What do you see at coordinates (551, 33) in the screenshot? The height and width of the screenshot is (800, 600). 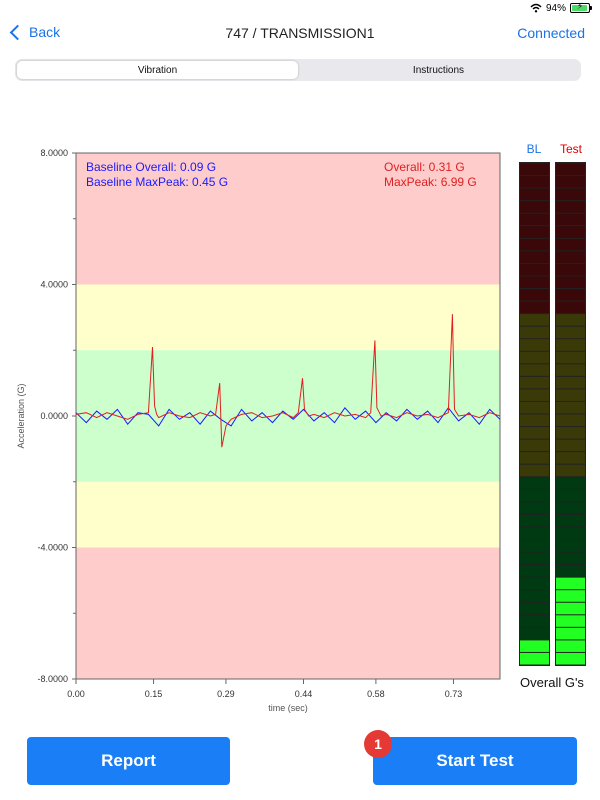 I see `connection-status: Connected` at bounding box center [551, 33].